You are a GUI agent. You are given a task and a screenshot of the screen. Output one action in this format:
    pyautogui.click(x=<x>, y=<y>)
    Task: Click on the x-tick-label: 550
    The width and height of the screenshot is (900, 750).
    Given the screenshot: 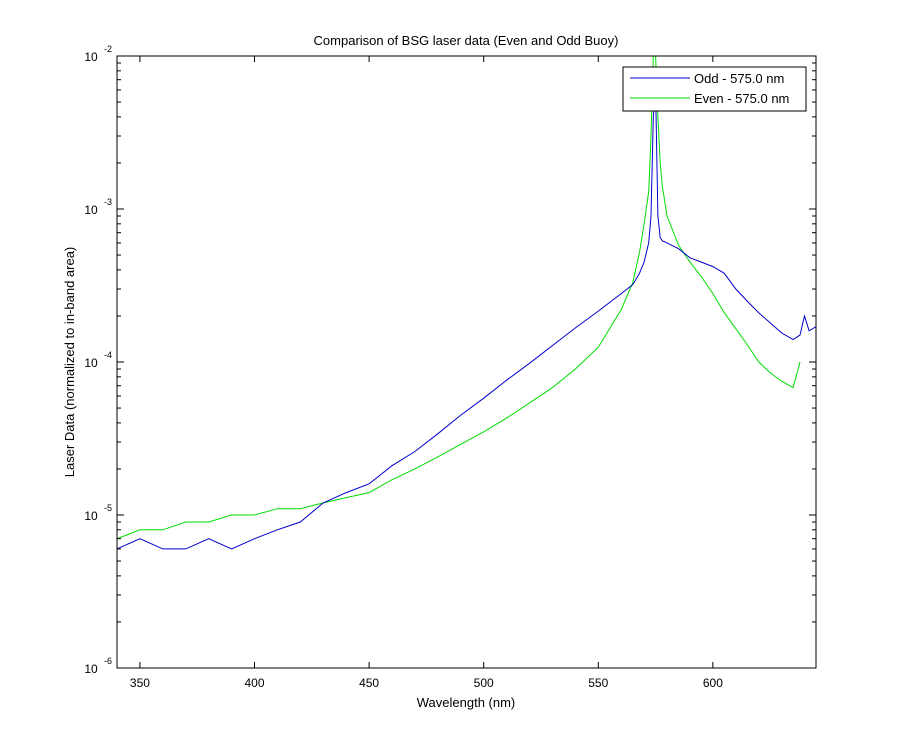 What is the action you would take?
    pyautogui.click(x=598, y=683)
    